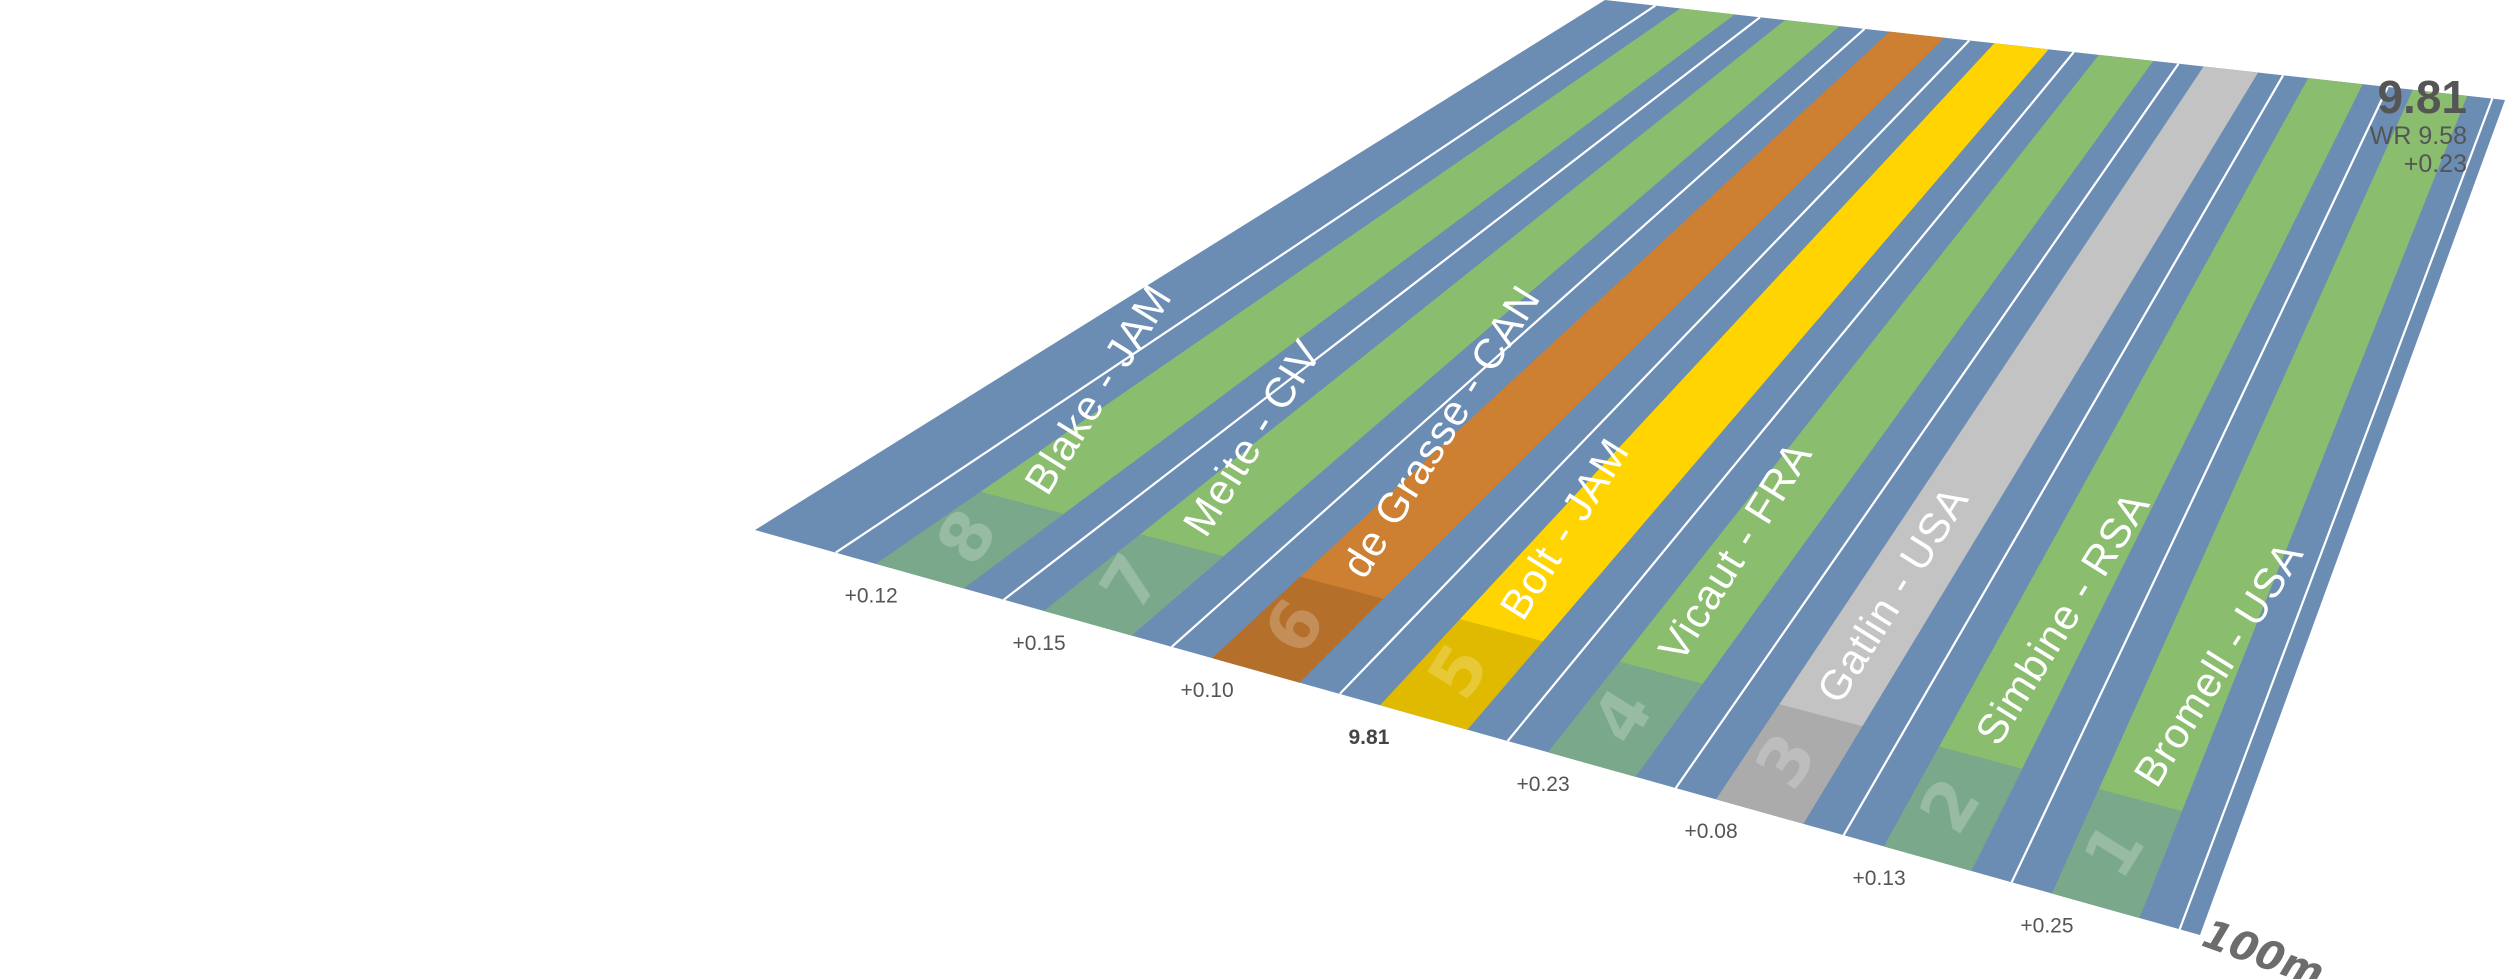 The width and height of the screenshot is (2505, 979). Describe the element at coordinates (2263, 945) in the screenshot. I see `finish-distance-label: 100m` at that location.